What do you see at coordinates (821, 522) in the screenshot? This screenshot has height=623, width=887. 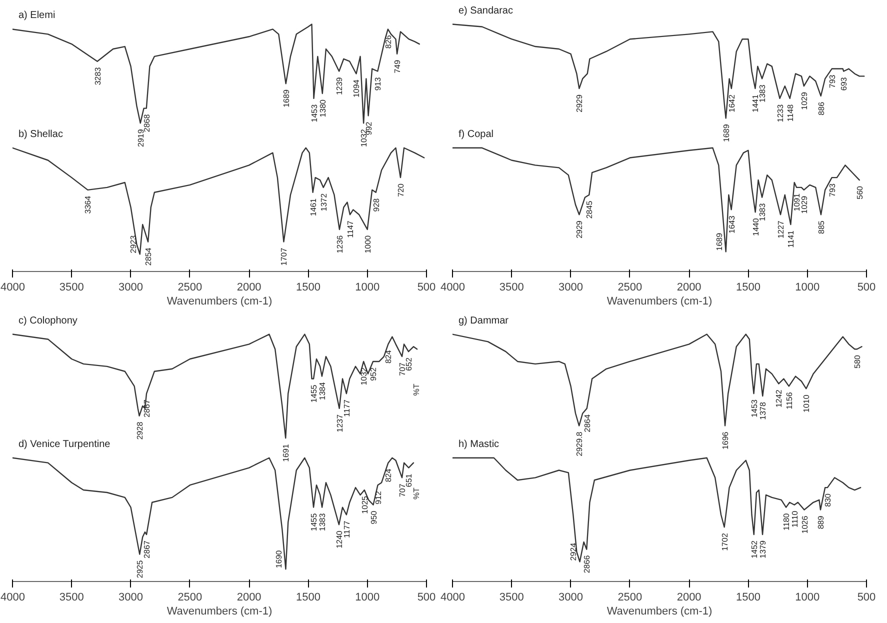 I see `annotation: 889` at bounding box center [821, 522].